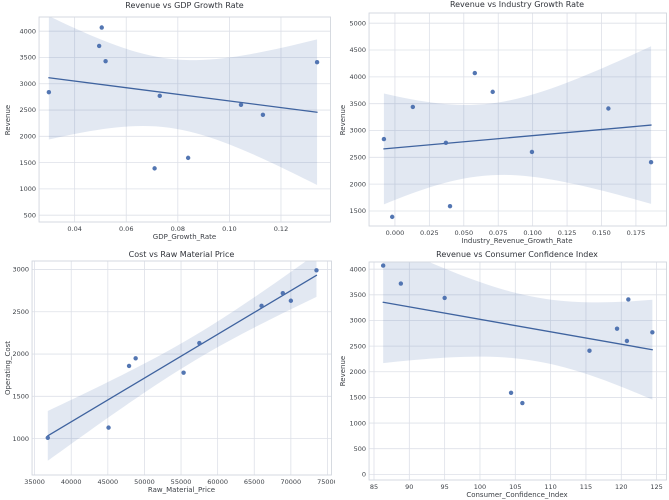  What do you see at coordinates (497, 233) in the screenshot?
I see `x-tick-label: 0.075` at bounding box center [497, 233].